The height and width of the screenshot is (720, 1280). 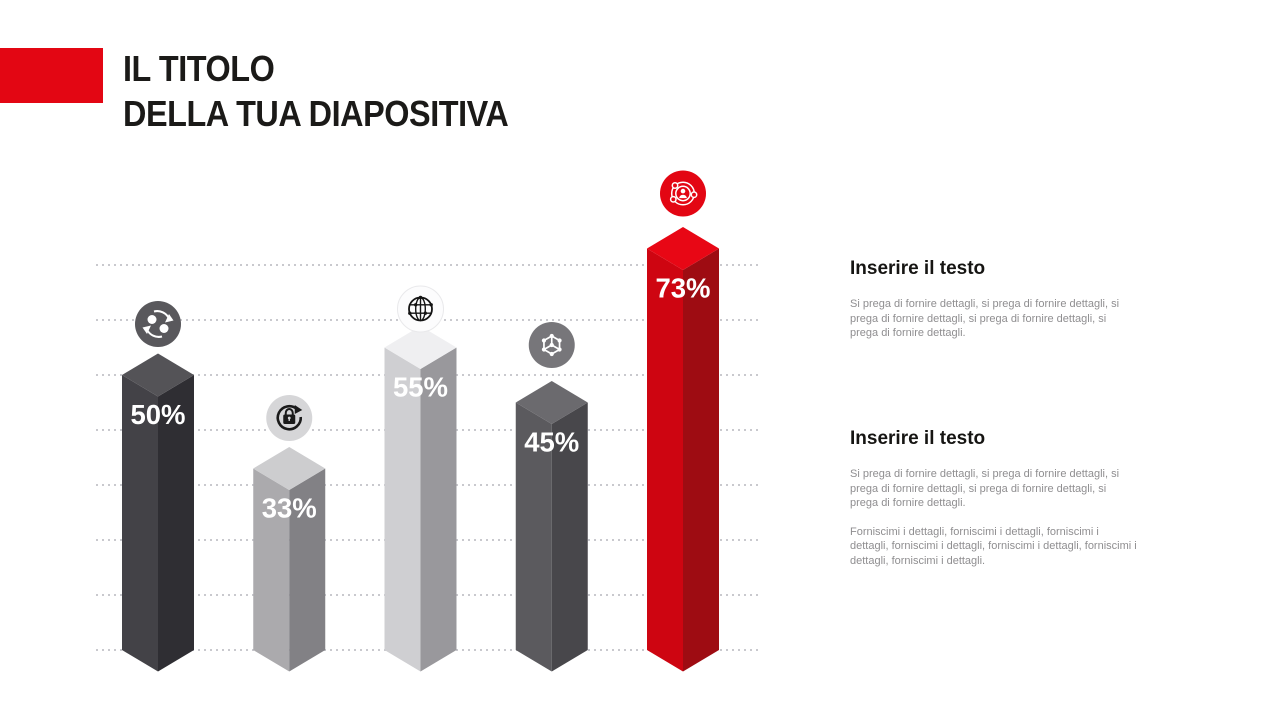 I want to click on bar-value-label: 55%, so click(x=420, y=387).